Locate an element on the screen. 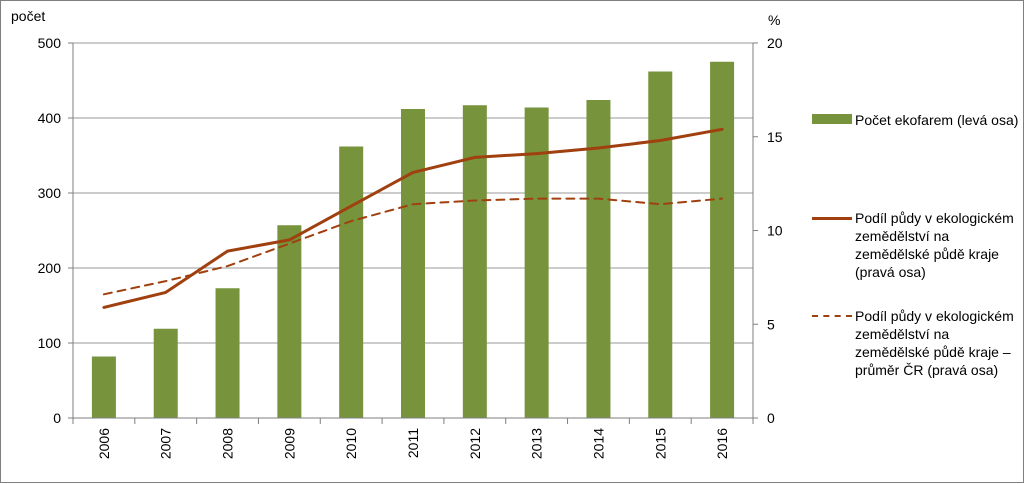 The height and width of the screenshot is (484, 1024). x-axis-tick-label: 2015 is located at coordinates (660, 443).